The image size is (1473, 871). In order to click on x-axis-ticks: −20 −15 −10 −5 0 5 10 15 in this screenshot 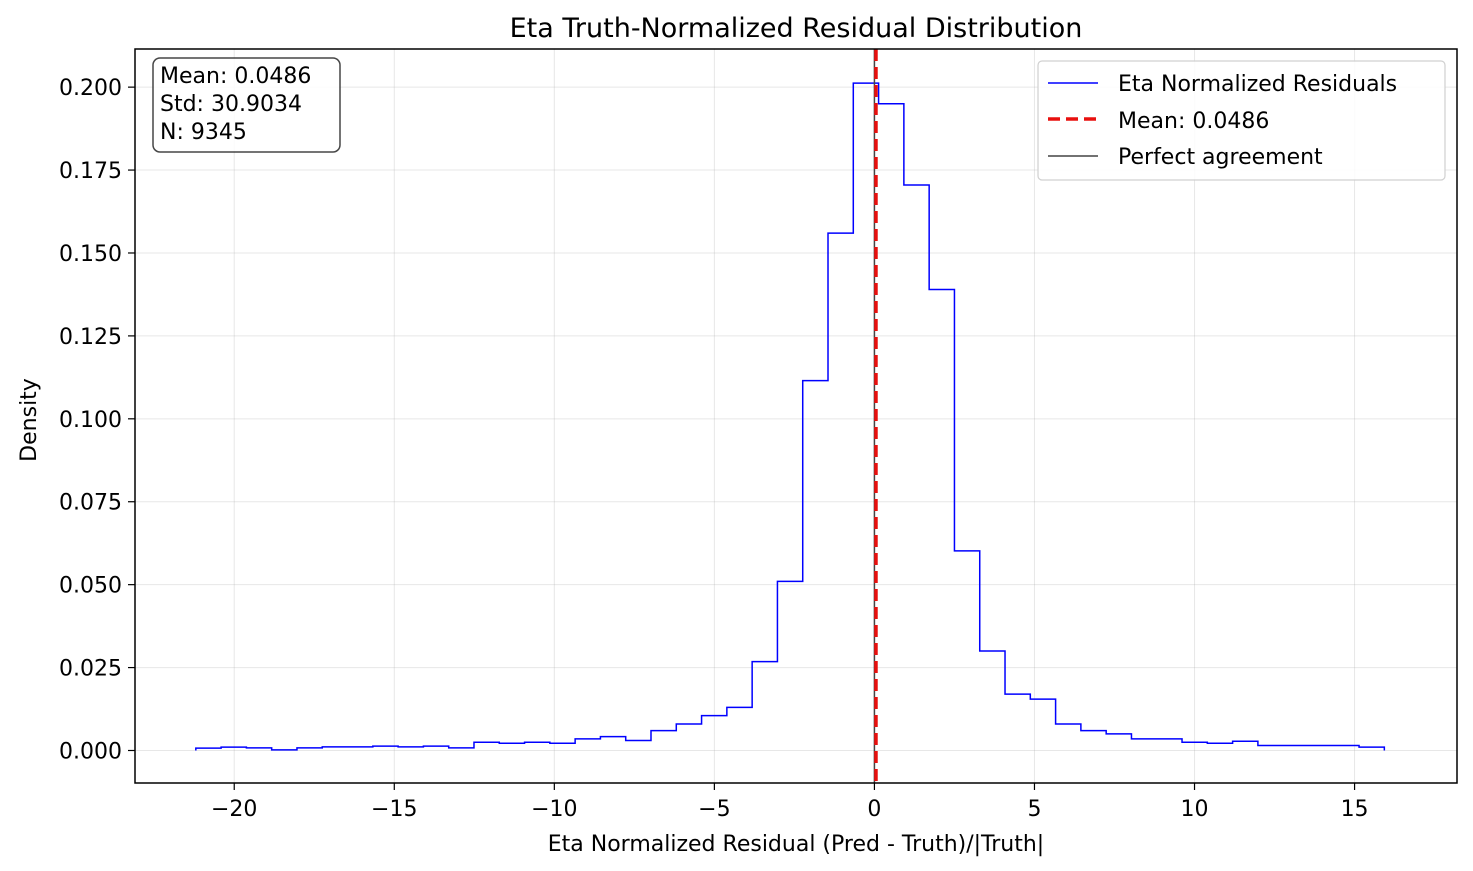, I will do `click(790, 802)`.